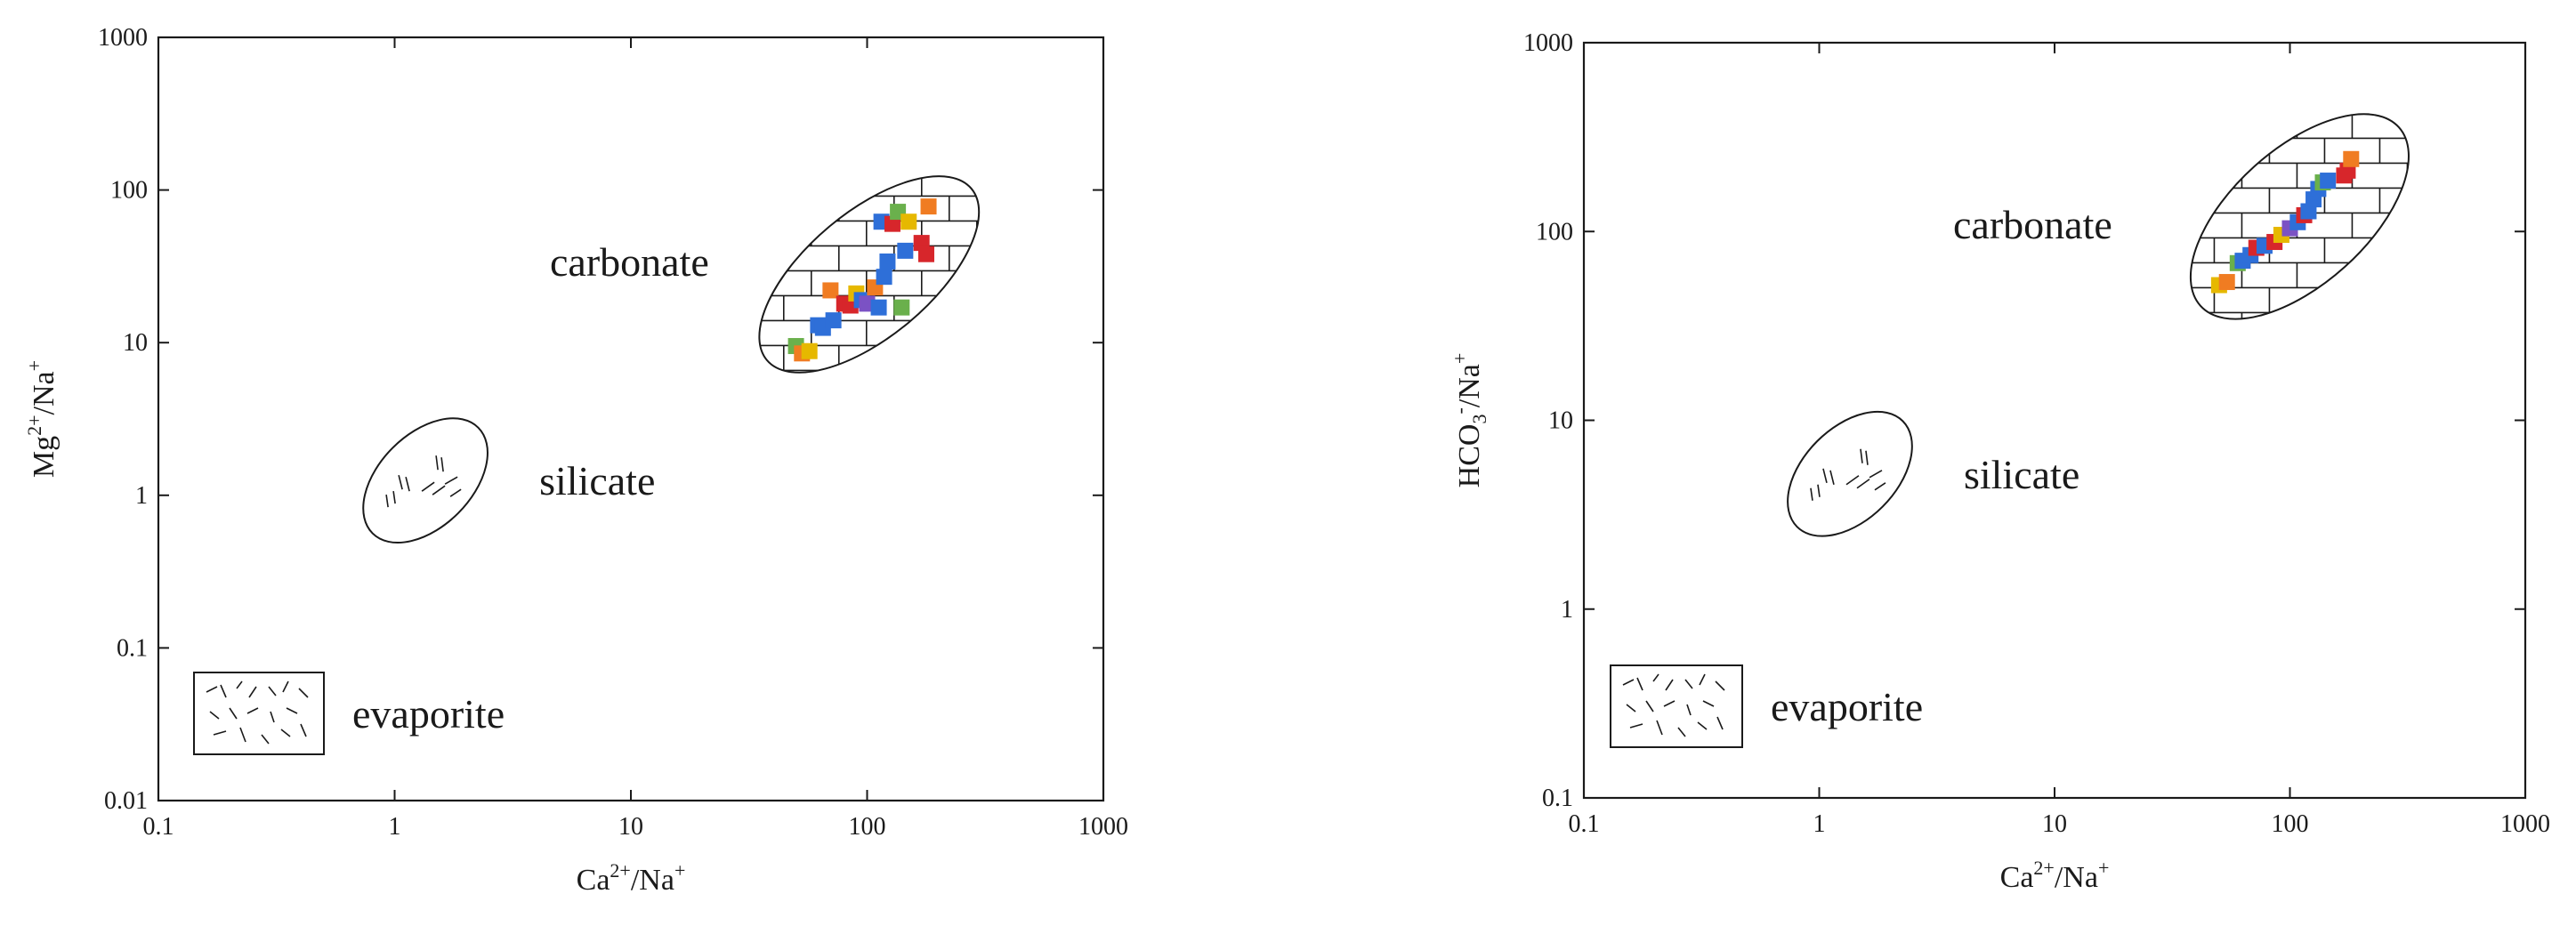 The width and height of the screenshot is (2576, 934). What do you see at coordinates (1560, 421) in the screenshot?
I see `y-tick-label: 10` at bounding box center [1560, 421].